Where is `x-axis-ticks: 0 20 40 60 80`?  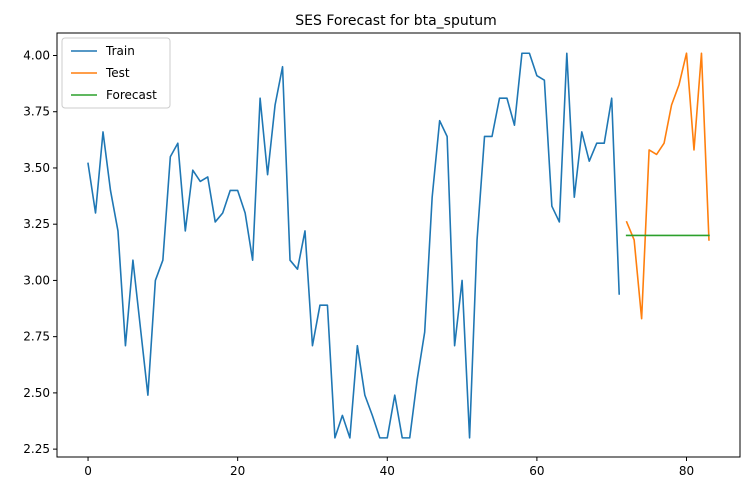
x-axis-ticks: 0 20 40 60 80 is located at coordinates (389, 467).